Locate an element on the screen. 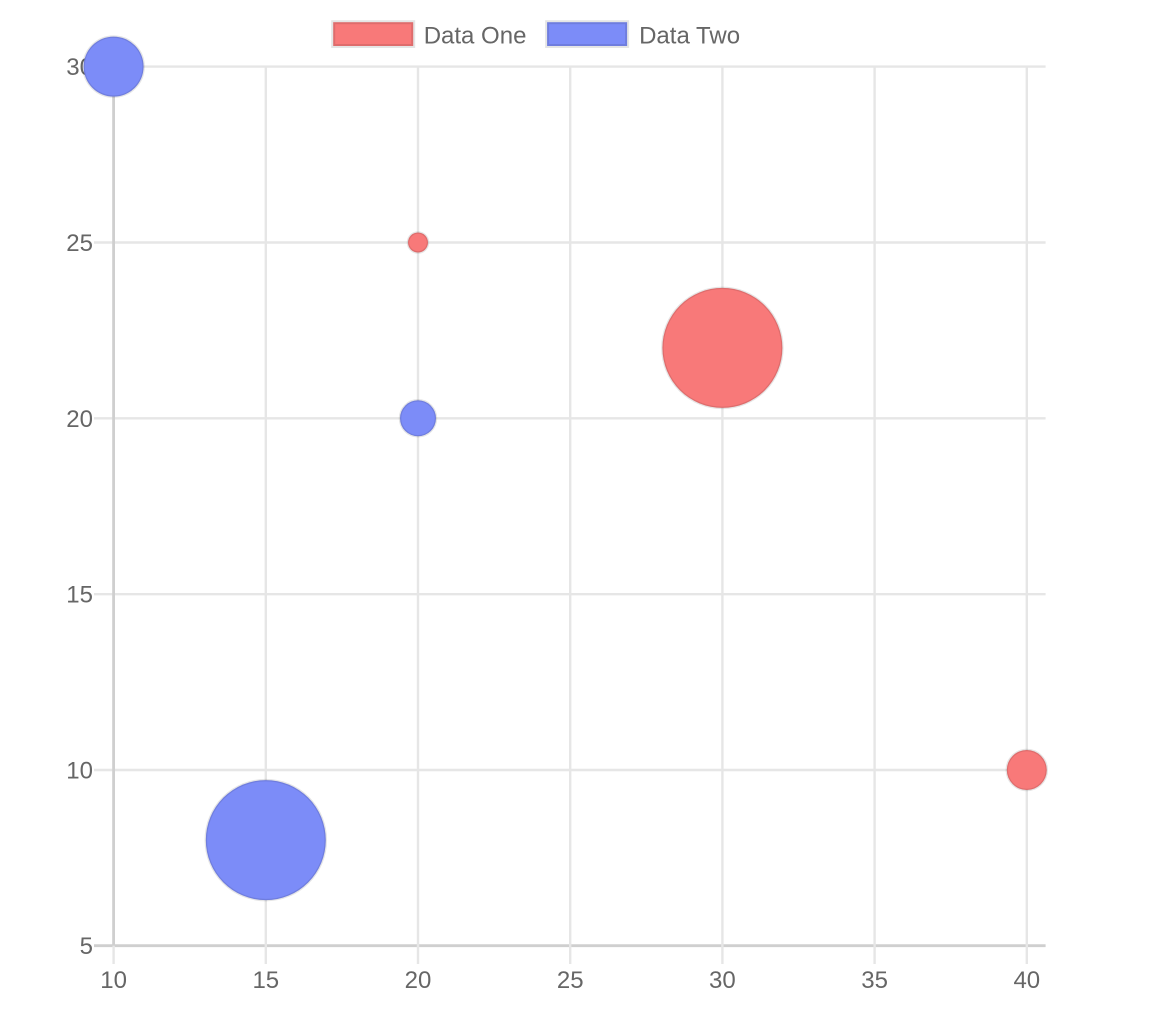 The height and width of the screenshot is (1012, 1158). svg-text: 40 is located at coordinates (1026, 980).